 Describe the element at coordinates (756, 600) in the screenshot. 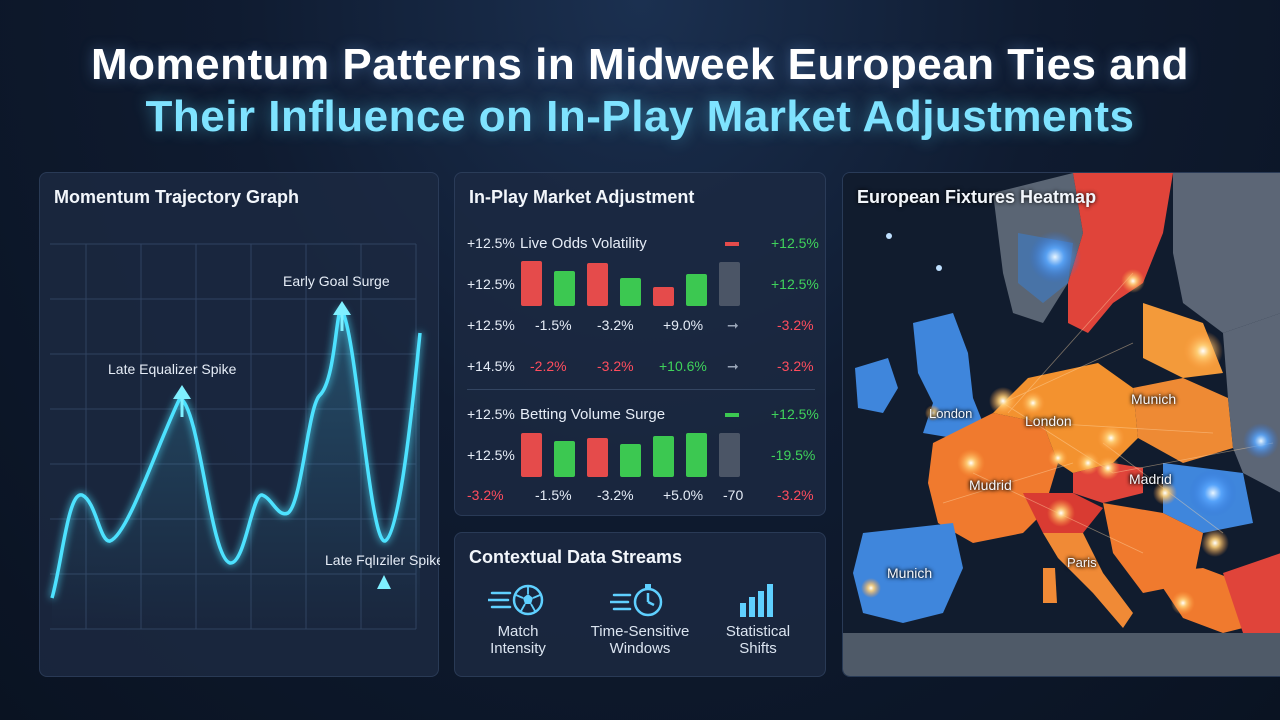

I see `bar-chart-icon` at that location.